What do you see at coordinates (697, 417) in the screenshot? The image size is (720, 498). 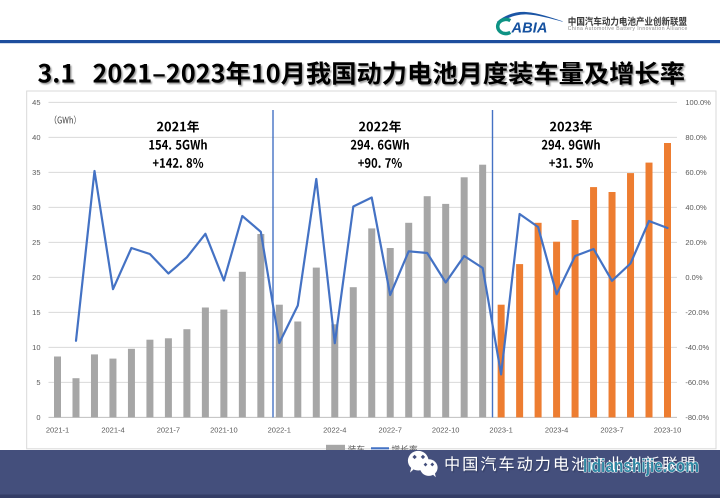 I see `svg-text: -80.0%` at bounding box center [697, 417].